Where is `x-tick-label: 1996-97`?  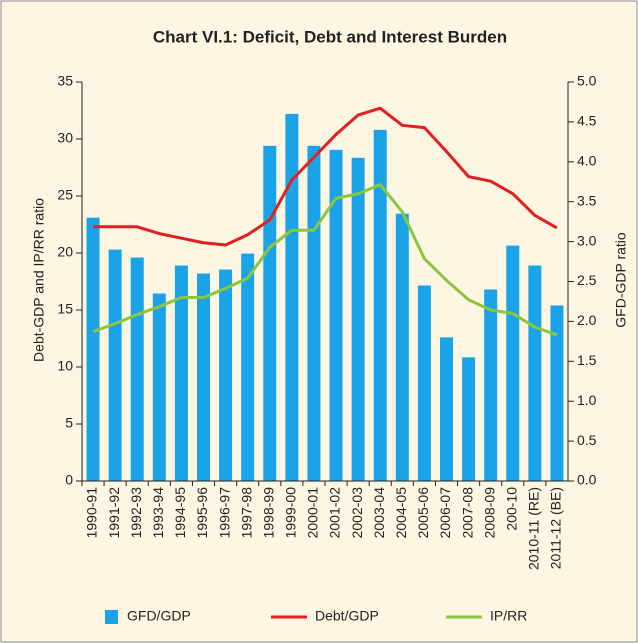
x-tick-label: 1996-97 is located at coordinates (224, 513).